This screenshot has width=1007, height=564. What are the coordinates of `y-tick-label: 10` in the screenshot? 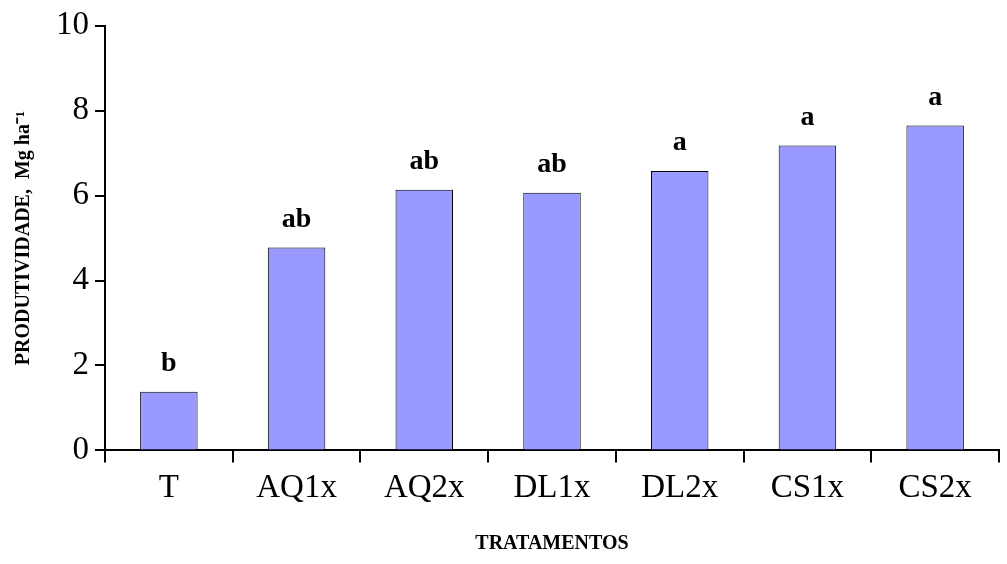 It's located at (72, 23).